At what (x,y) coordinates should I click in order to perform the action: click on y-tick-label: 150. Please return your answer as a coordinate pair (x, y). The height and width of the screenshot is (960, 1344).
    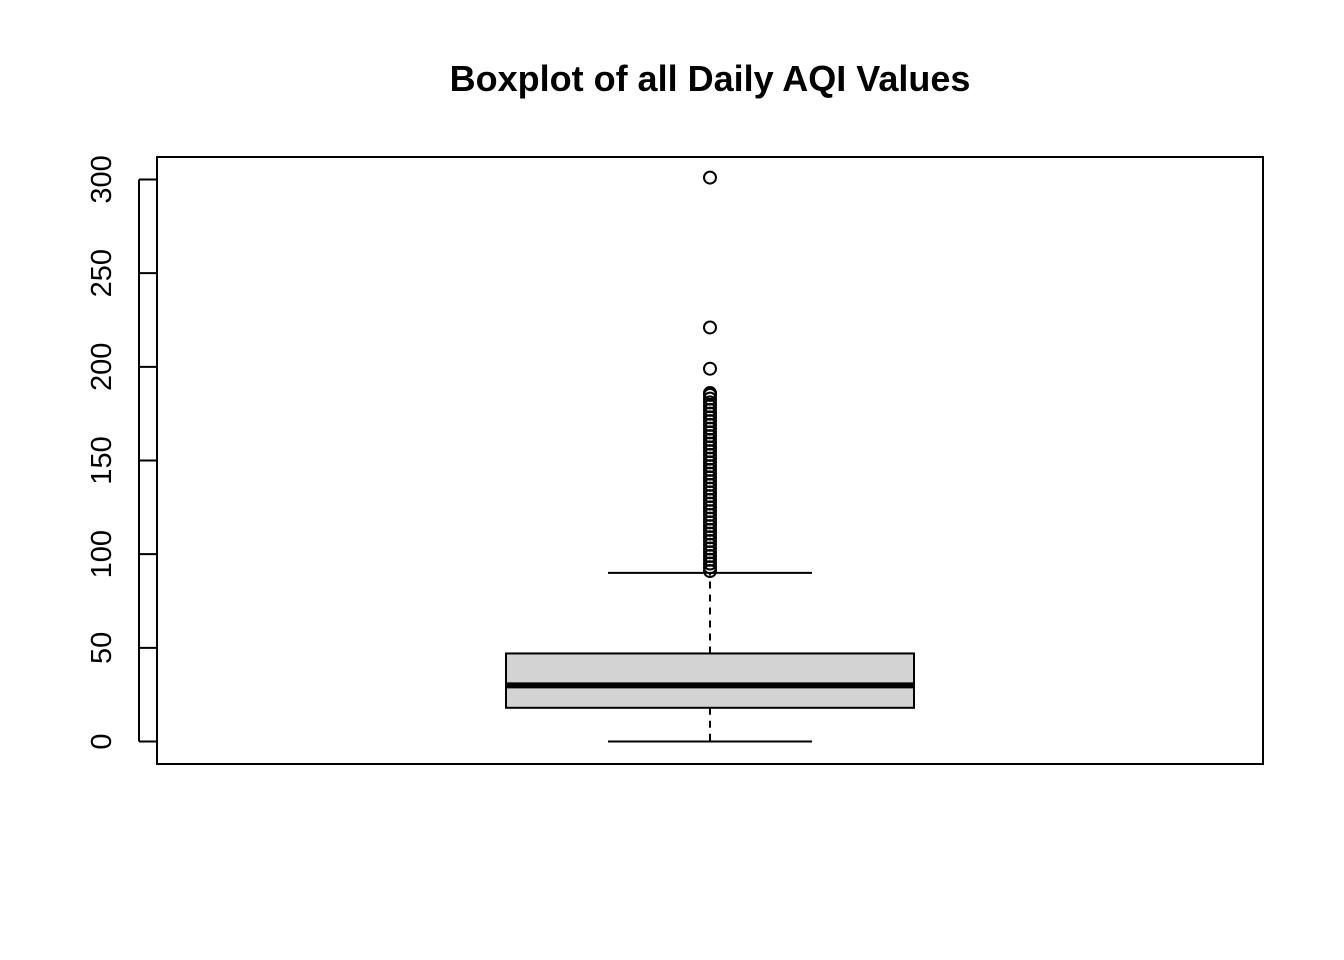
    Looking at the image, I should click on (102, 460).